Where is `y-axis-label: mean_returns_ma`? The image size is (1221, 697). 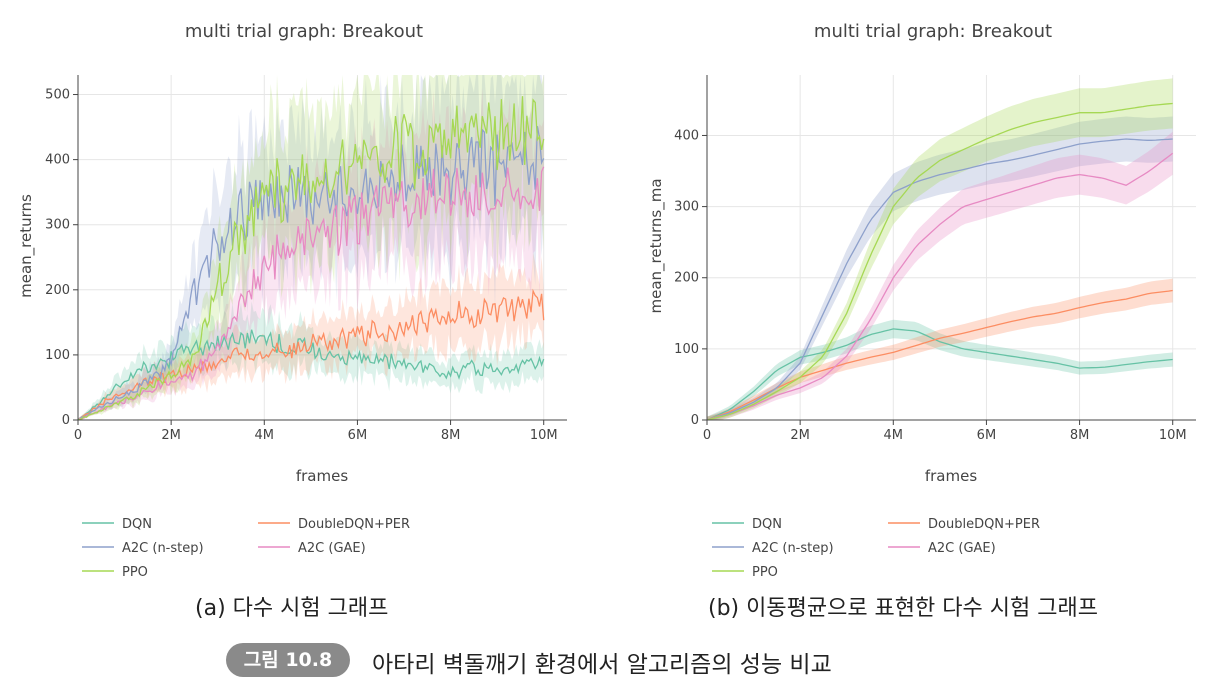 y-axis-label: mean_returns_ma is located at coordinates (656, 245).